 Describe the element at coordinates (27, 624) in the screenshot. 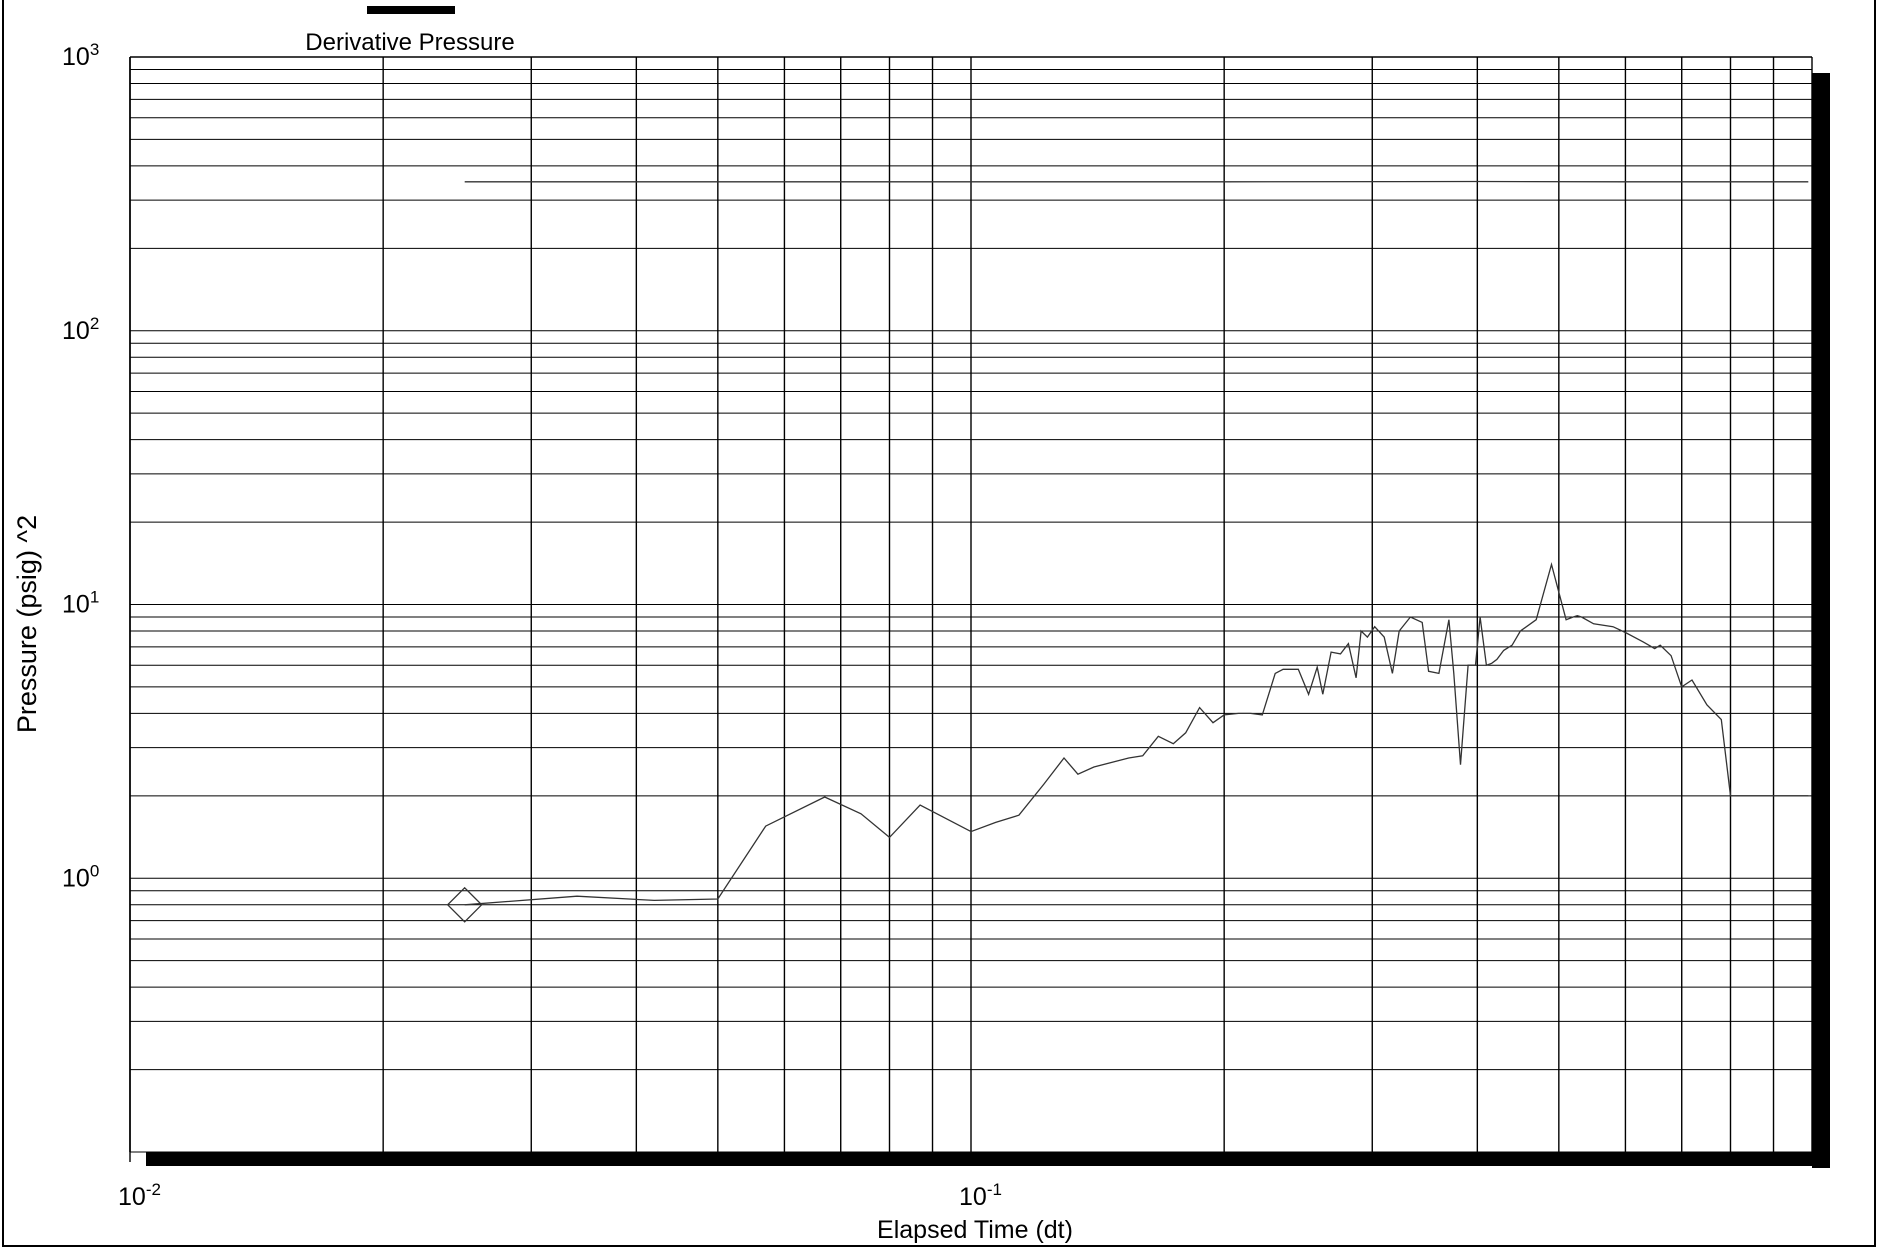

I see `y-axis-label: Pressure (psig) ^2` at that location.